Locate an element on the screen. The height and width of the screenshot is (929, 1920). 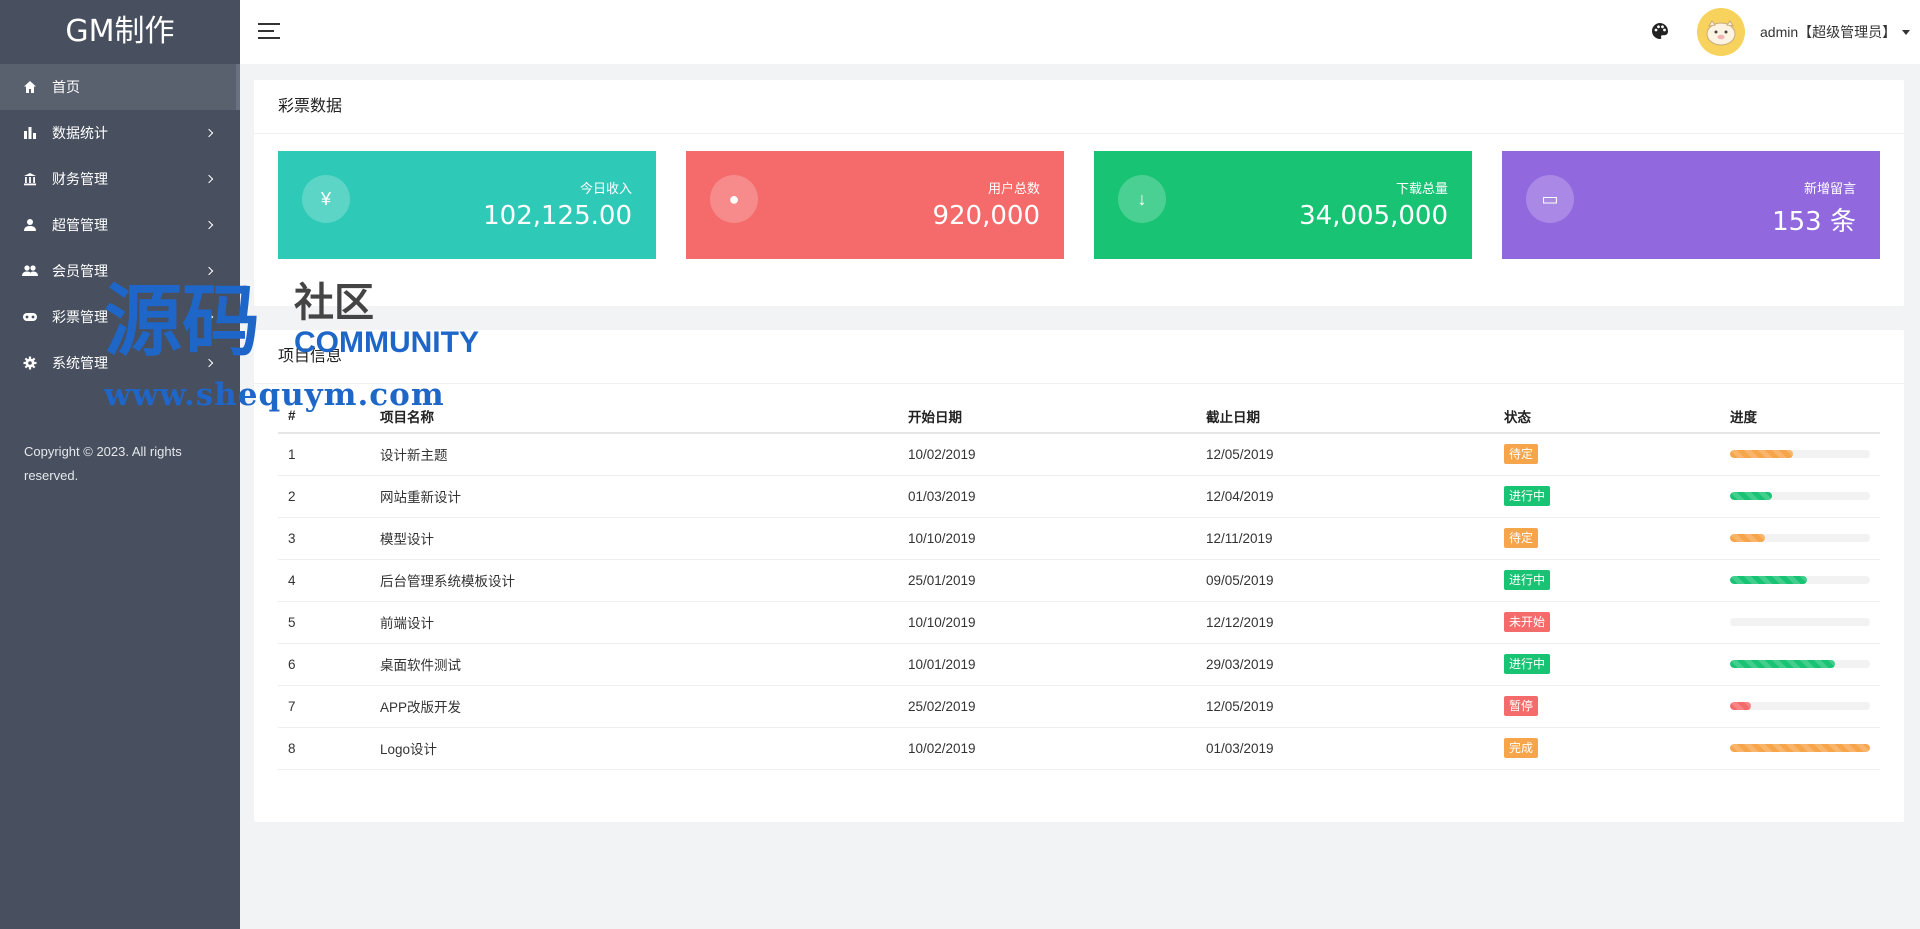
stat-label: 今日收入 is located at coordinates (605, 188).